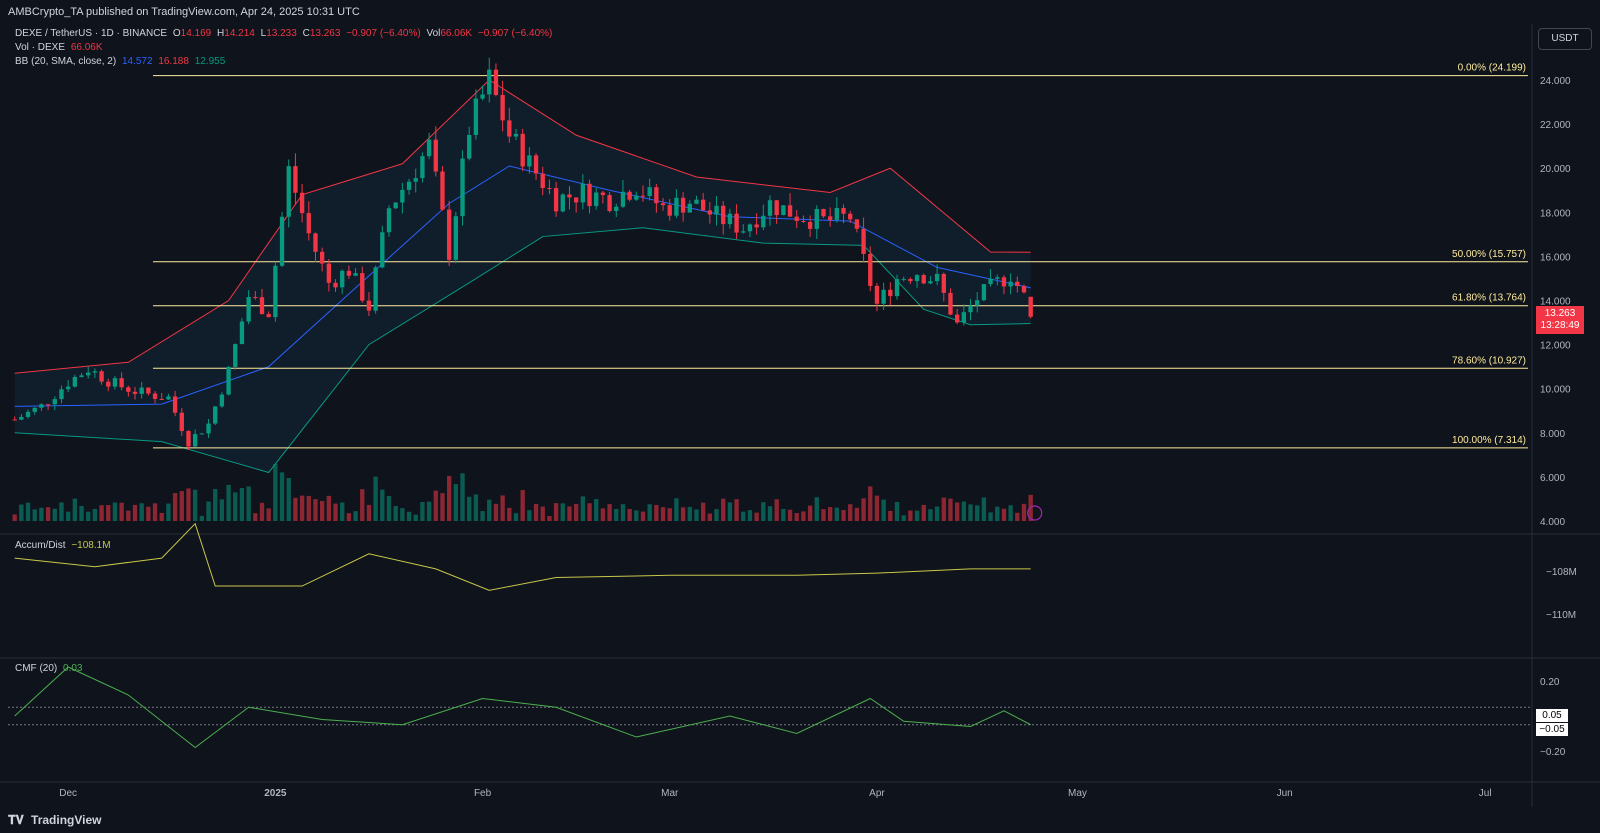 Image resolution: width=1600 pixels, height=833 pixels. Describe the element at coordinates (239, 33) in the screenshot. I see `high-value: 14.214` at that location.